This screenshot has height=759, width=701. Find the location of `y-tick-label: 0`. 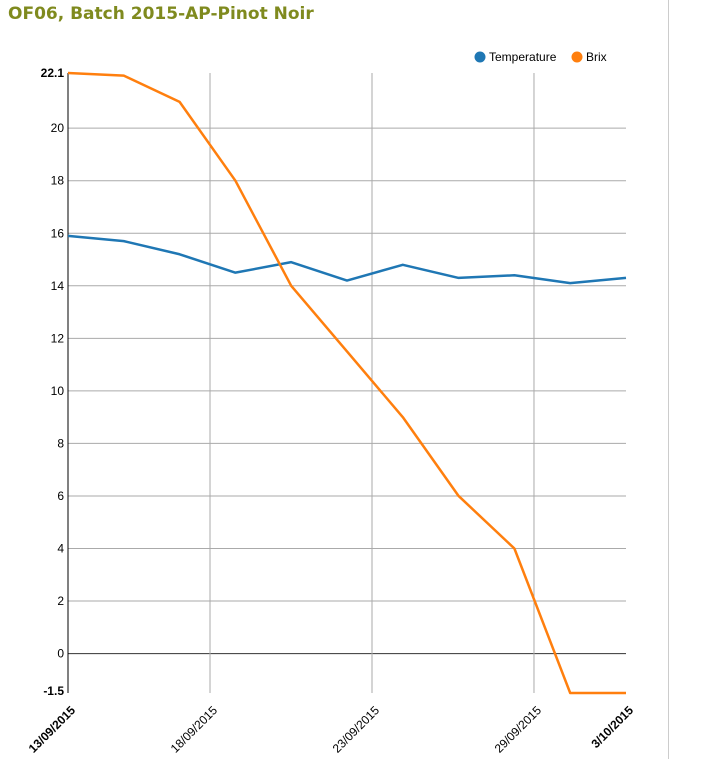

y-tick-label: 0 is located at coordinates (60, 654).